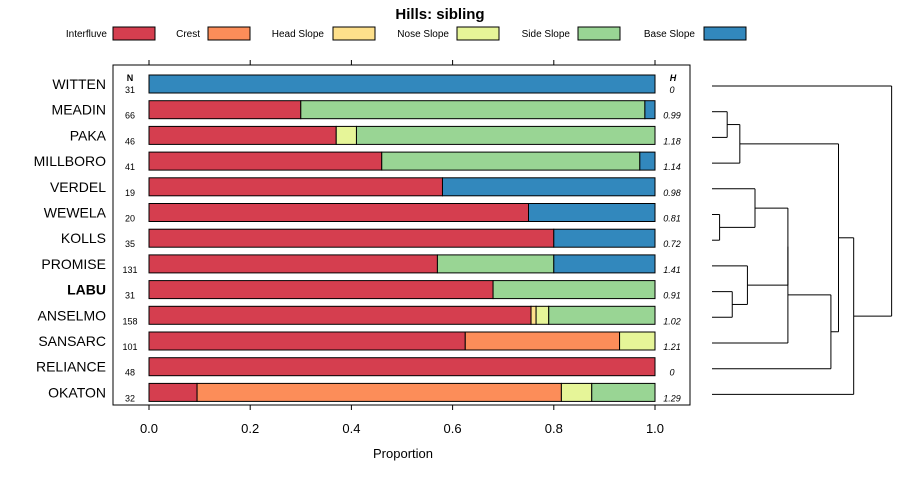 This screenshot has width=900, height=480. I want to click on x-tick-label: 0.4, so click(351, 428).